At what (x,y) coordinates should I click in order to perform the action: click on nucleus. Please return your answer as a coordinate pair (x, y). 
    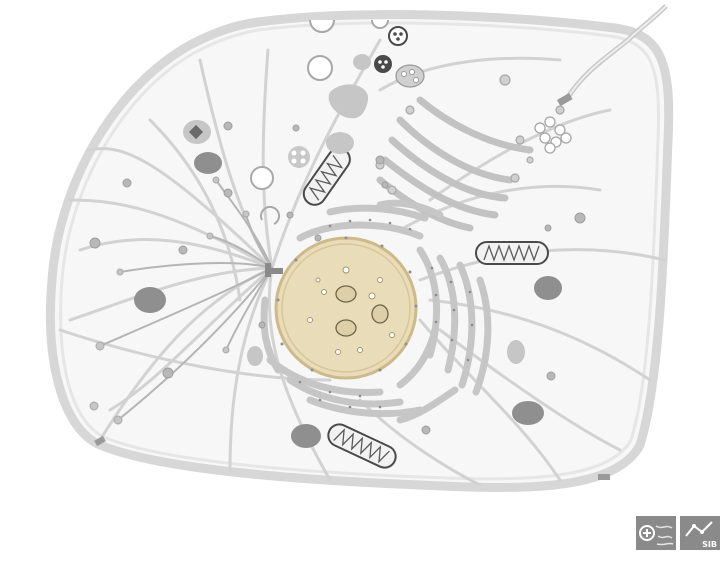
    Looking at the image, I should click on (346, 308).